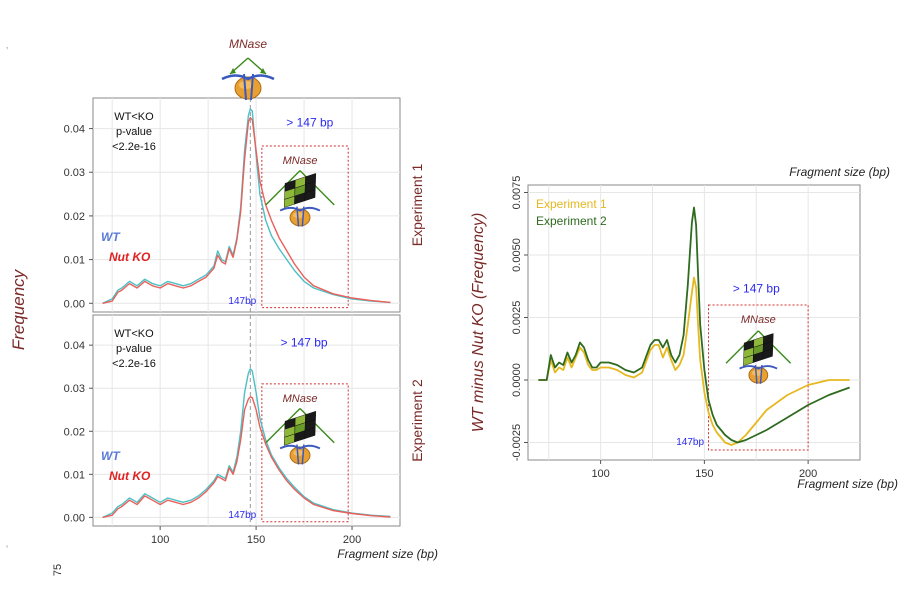 The width and height of the screenshot is (900, 600). Describe the element at coordinates (478, 323) in the screenshot. I see `y-axis-title: WT minus Nut KO (Frequency)` at that location.